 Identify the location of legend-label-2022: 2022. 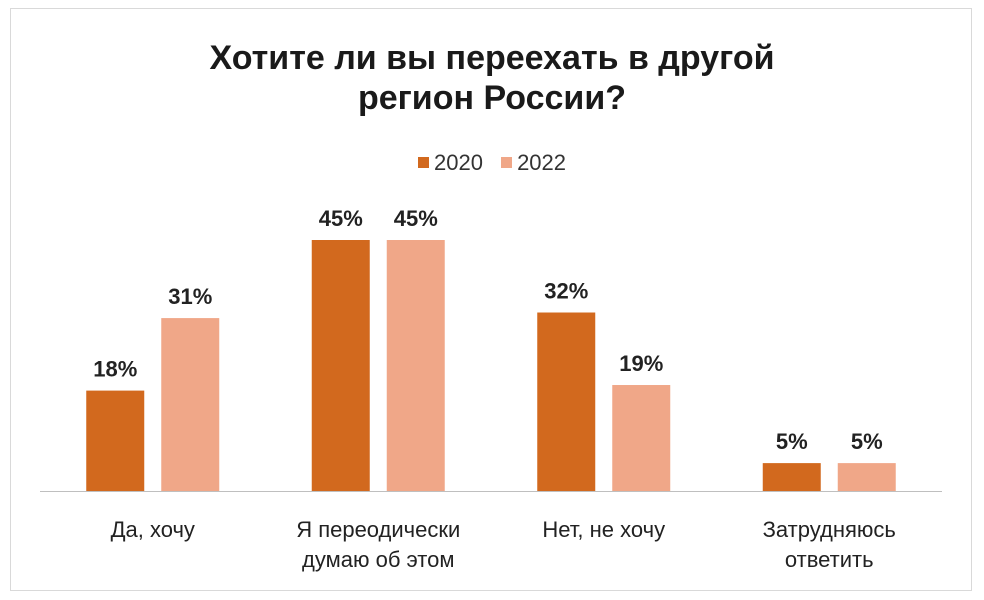
(542, 162).